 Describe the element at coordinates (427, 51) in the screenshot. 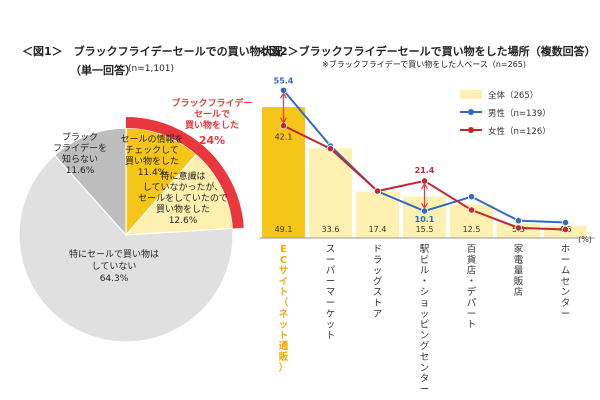

I see `fig2-title: ＜図2＞ブラックフライデーセールで買い物をした場所（複数回答）` at that location.